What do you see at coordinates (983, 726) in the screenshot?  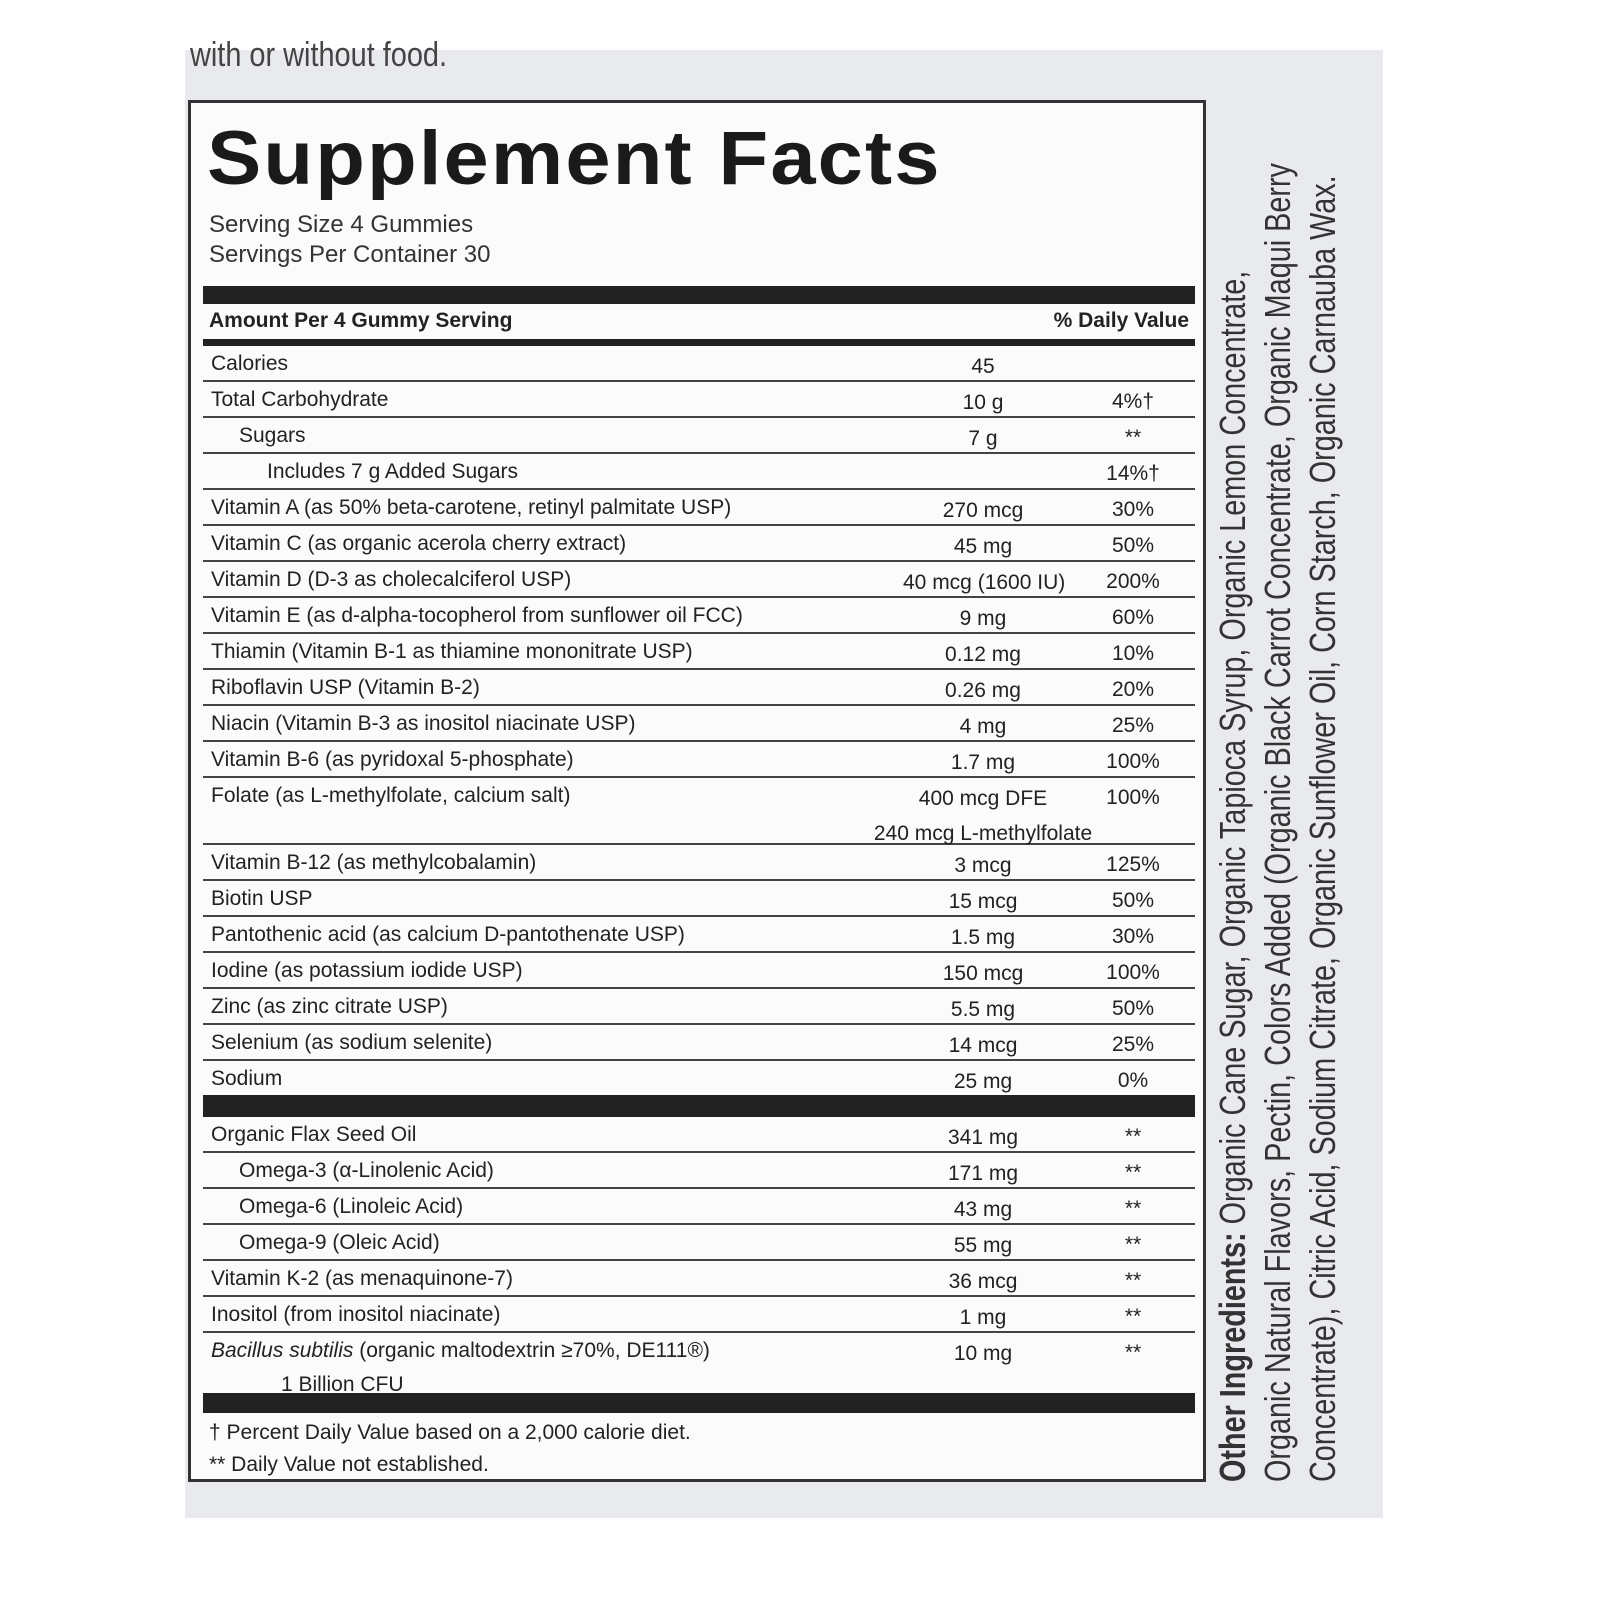 I see `nutrient-amount: 4 mg` at bounding box center [983, 726].